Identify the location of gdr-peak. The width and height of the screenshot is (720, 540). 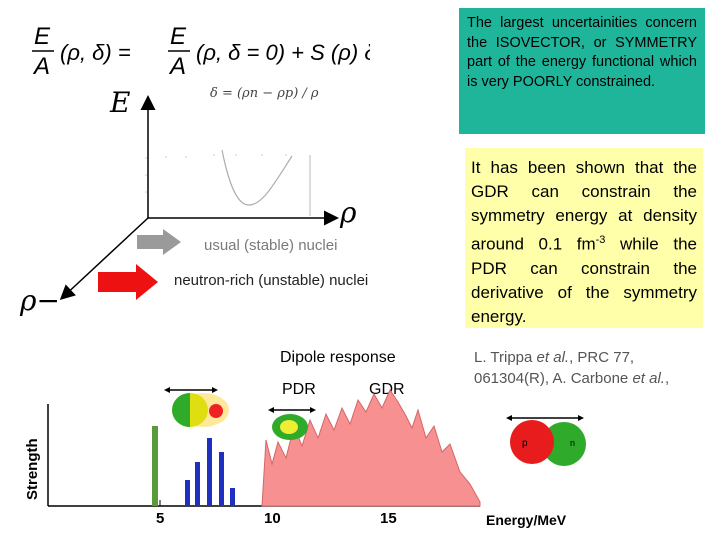
(371, 447).